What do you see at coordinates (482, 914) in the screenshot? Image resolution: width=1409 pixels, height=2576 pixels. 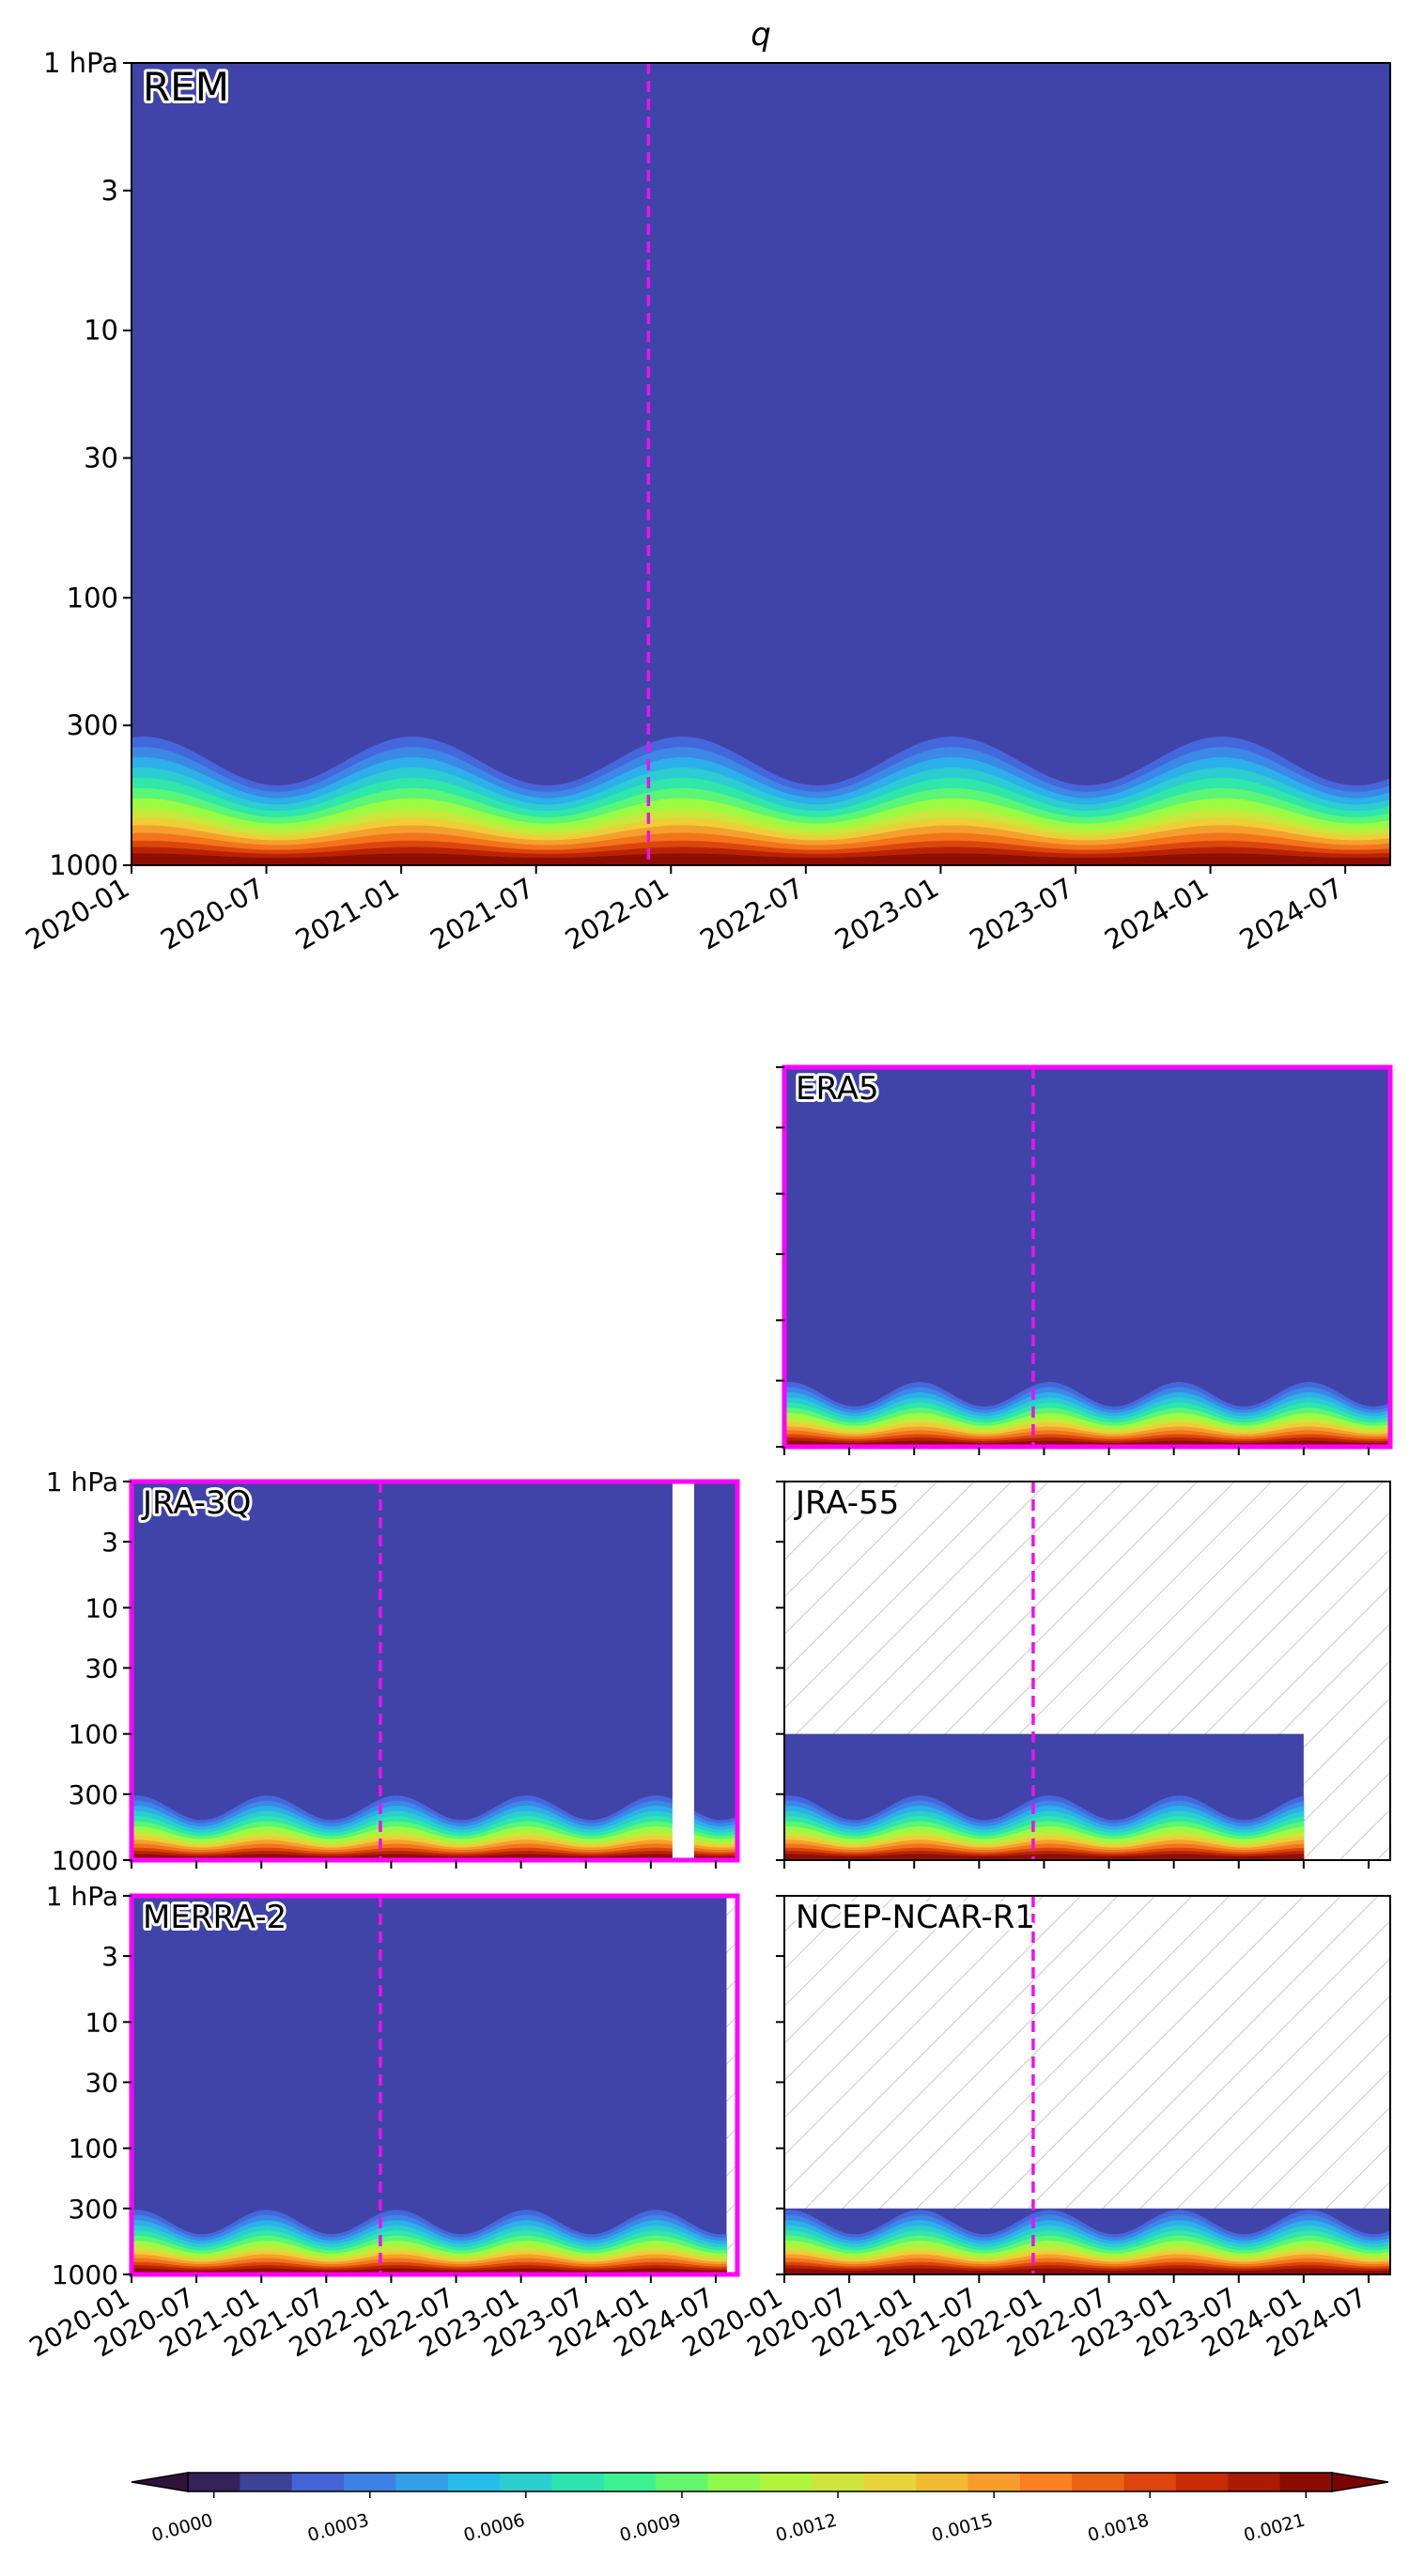 I see `x-tick-label: 2021-07` at bounding box center [482, 914].